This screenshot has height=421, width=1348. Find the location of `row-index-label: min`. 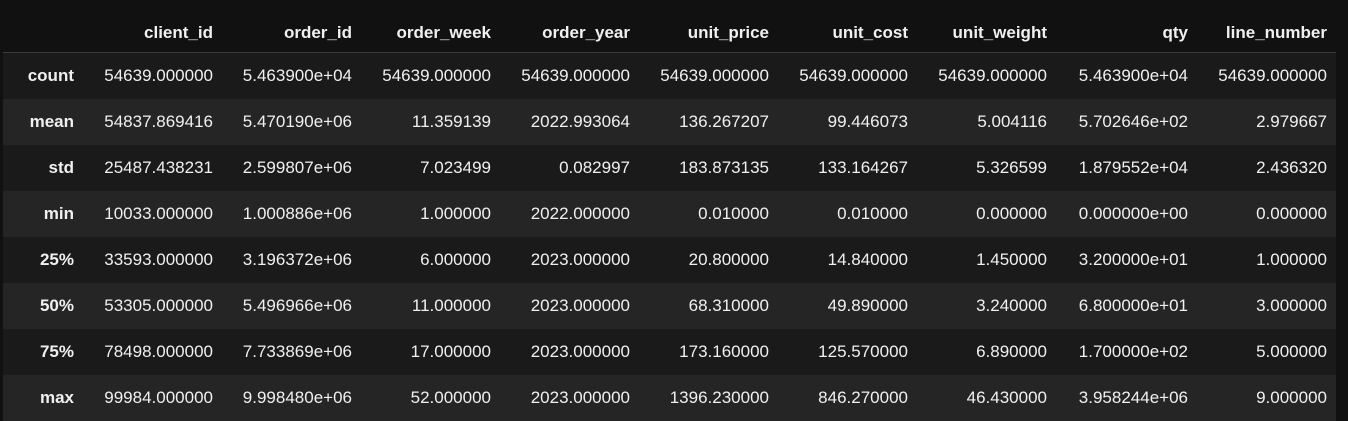

row-index-label: min is located at coordinates (58, 213).